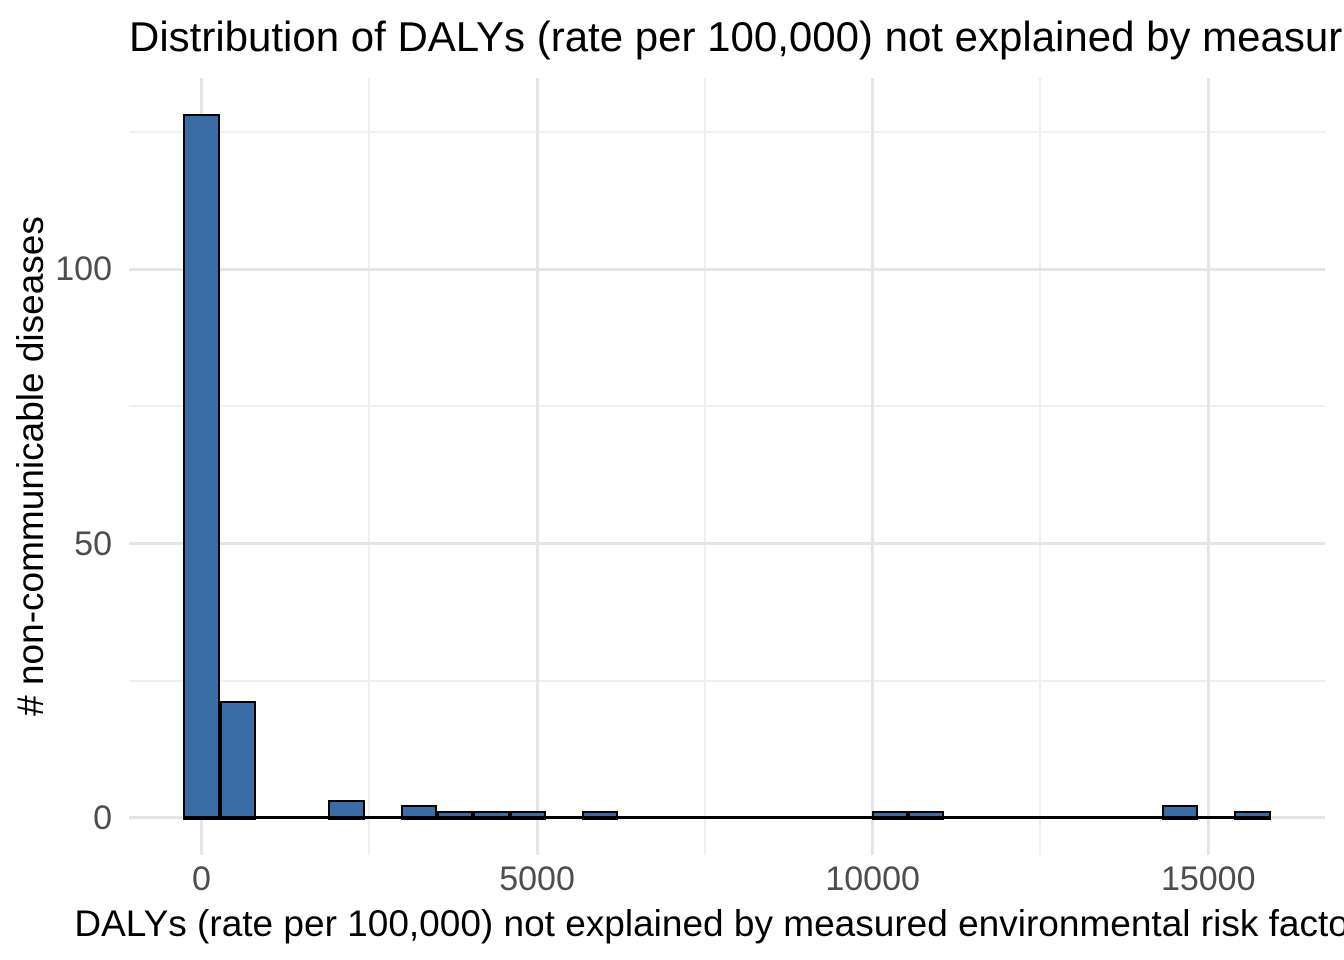 This screenshot has width=1344, height=960. Describe the element at coordinates (201, 879) in the screenshot. I see `x-tick-label: 0` at that location.